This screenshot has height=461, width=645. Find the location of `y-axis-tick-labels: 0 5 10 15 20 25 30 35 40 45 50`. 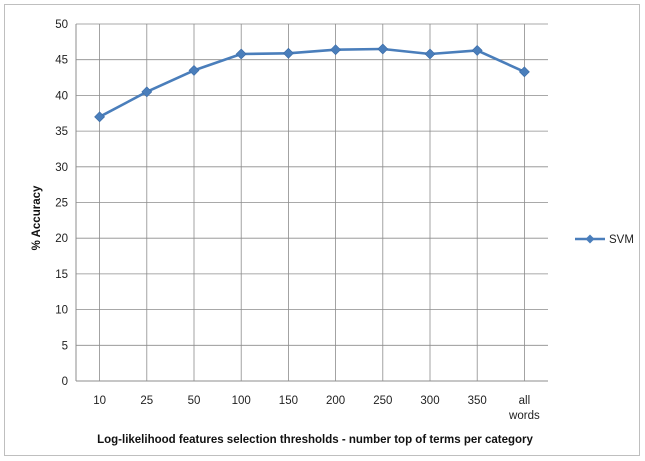

y-axis-tick-labels: 0 5 10 15 20 25 30 35 40 45 50 is located at coordinates (61, 203).